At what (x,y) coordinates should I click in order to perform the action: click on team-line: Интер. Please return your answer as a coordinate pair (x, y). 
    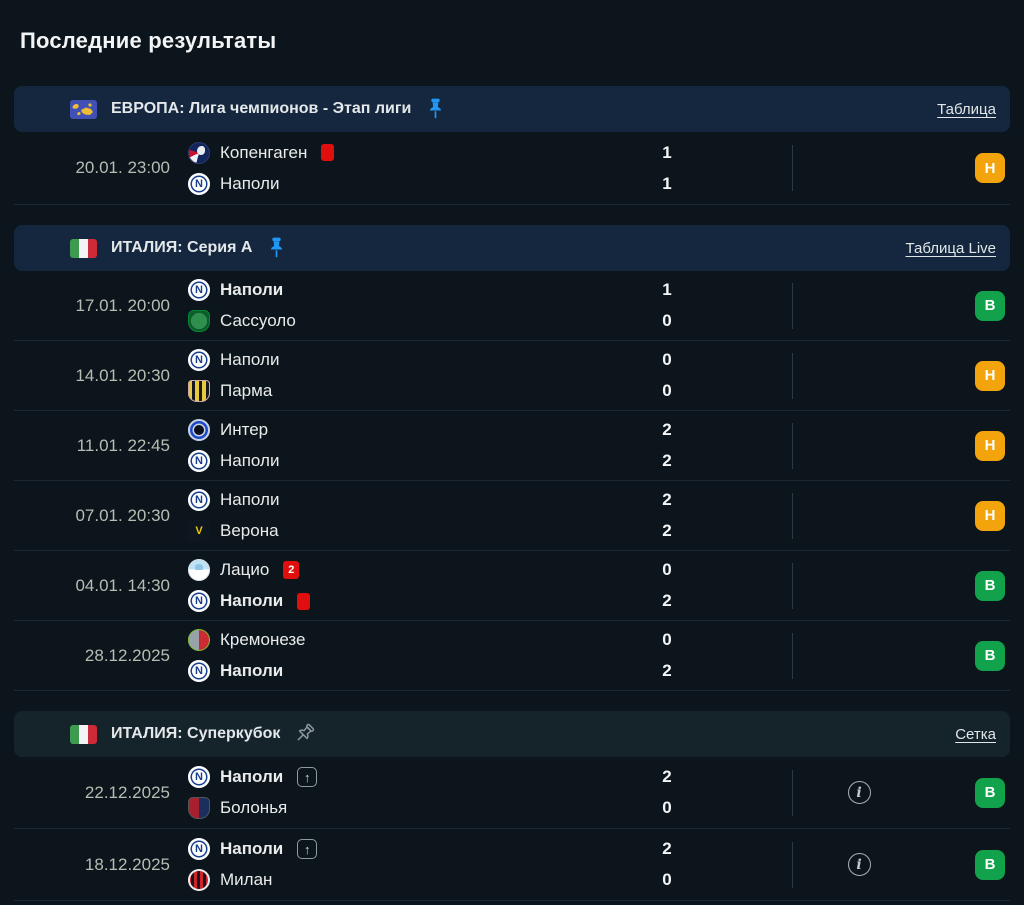
    Looking at the image, I should click on (417, 430).